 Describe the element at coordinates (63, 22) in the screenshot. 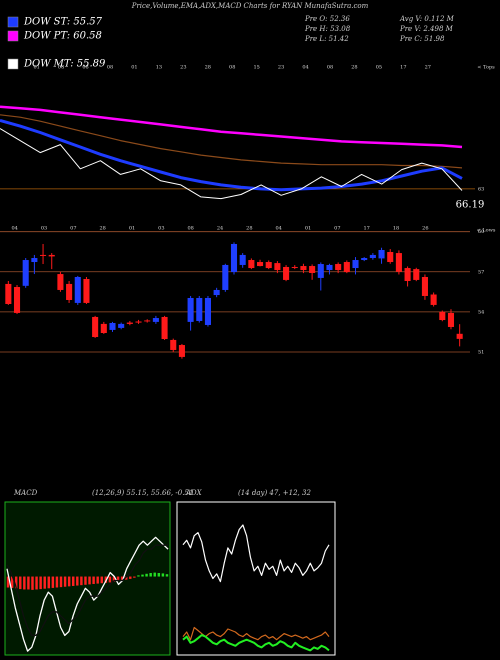

I see `legend-label: DOW ST: 55.57` at that location.